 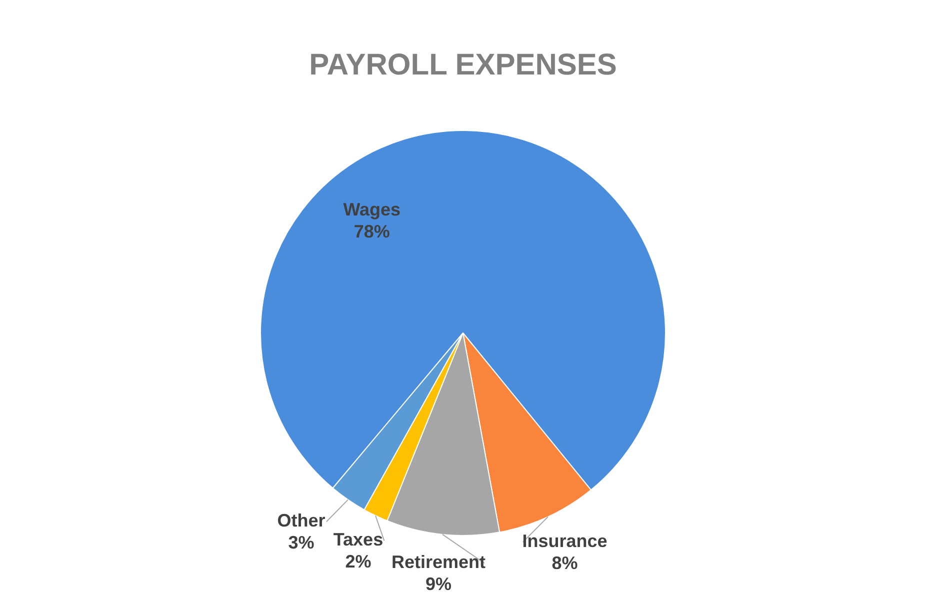 What do you see at coordinates (565, 541) in the screenshot?
I see `slice-label: Insurance` at bounding box center [565, 541].